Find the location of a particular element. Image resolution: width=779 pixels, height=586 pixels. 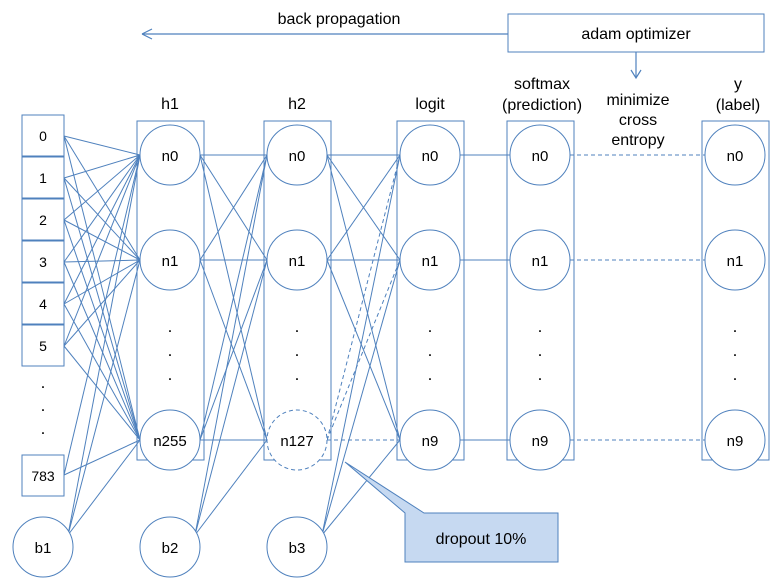

h2-node-label: n127 is located at coordinates (296, 441).